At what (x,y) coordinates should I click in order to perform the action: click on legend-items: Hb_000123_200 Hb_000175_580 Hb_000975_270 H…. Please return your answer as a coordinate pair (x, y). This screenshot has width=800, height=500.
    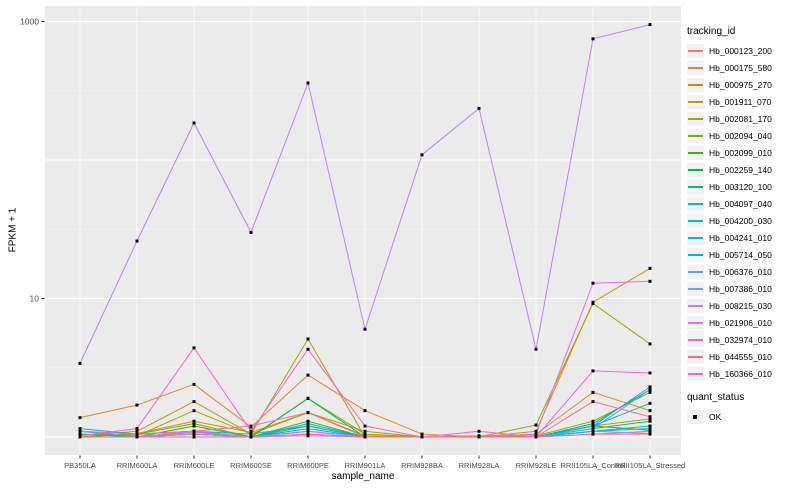
    Looking at the image, I should click on (743, 212).